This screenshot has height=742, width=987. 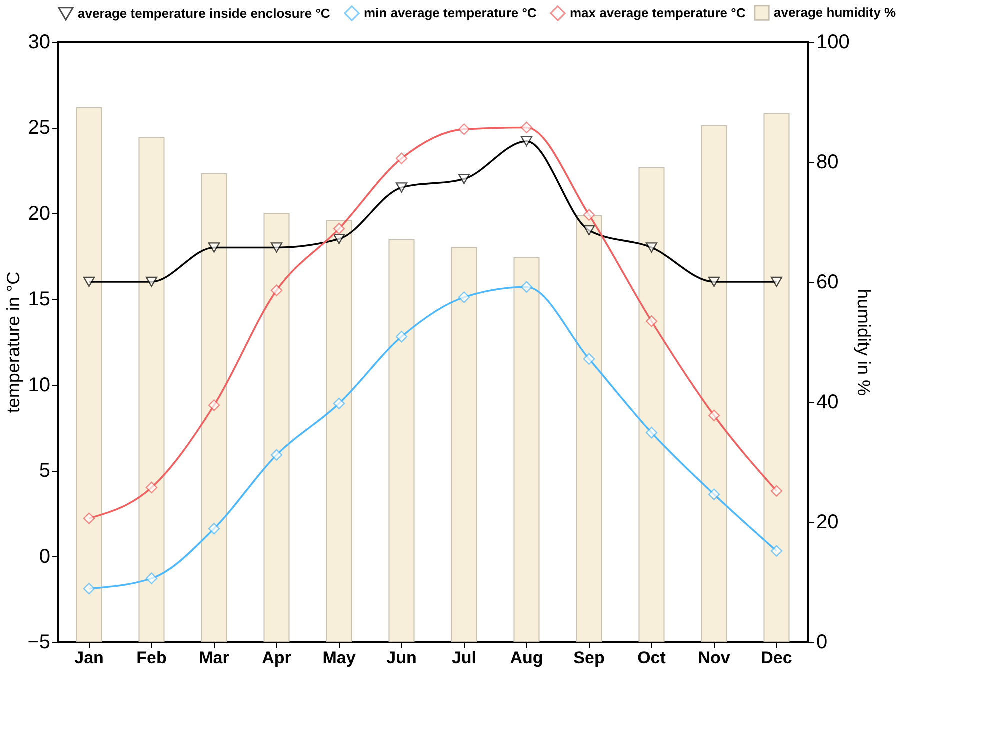 I want to click on y2-tick-label: 80, so click(x=827, y=163).